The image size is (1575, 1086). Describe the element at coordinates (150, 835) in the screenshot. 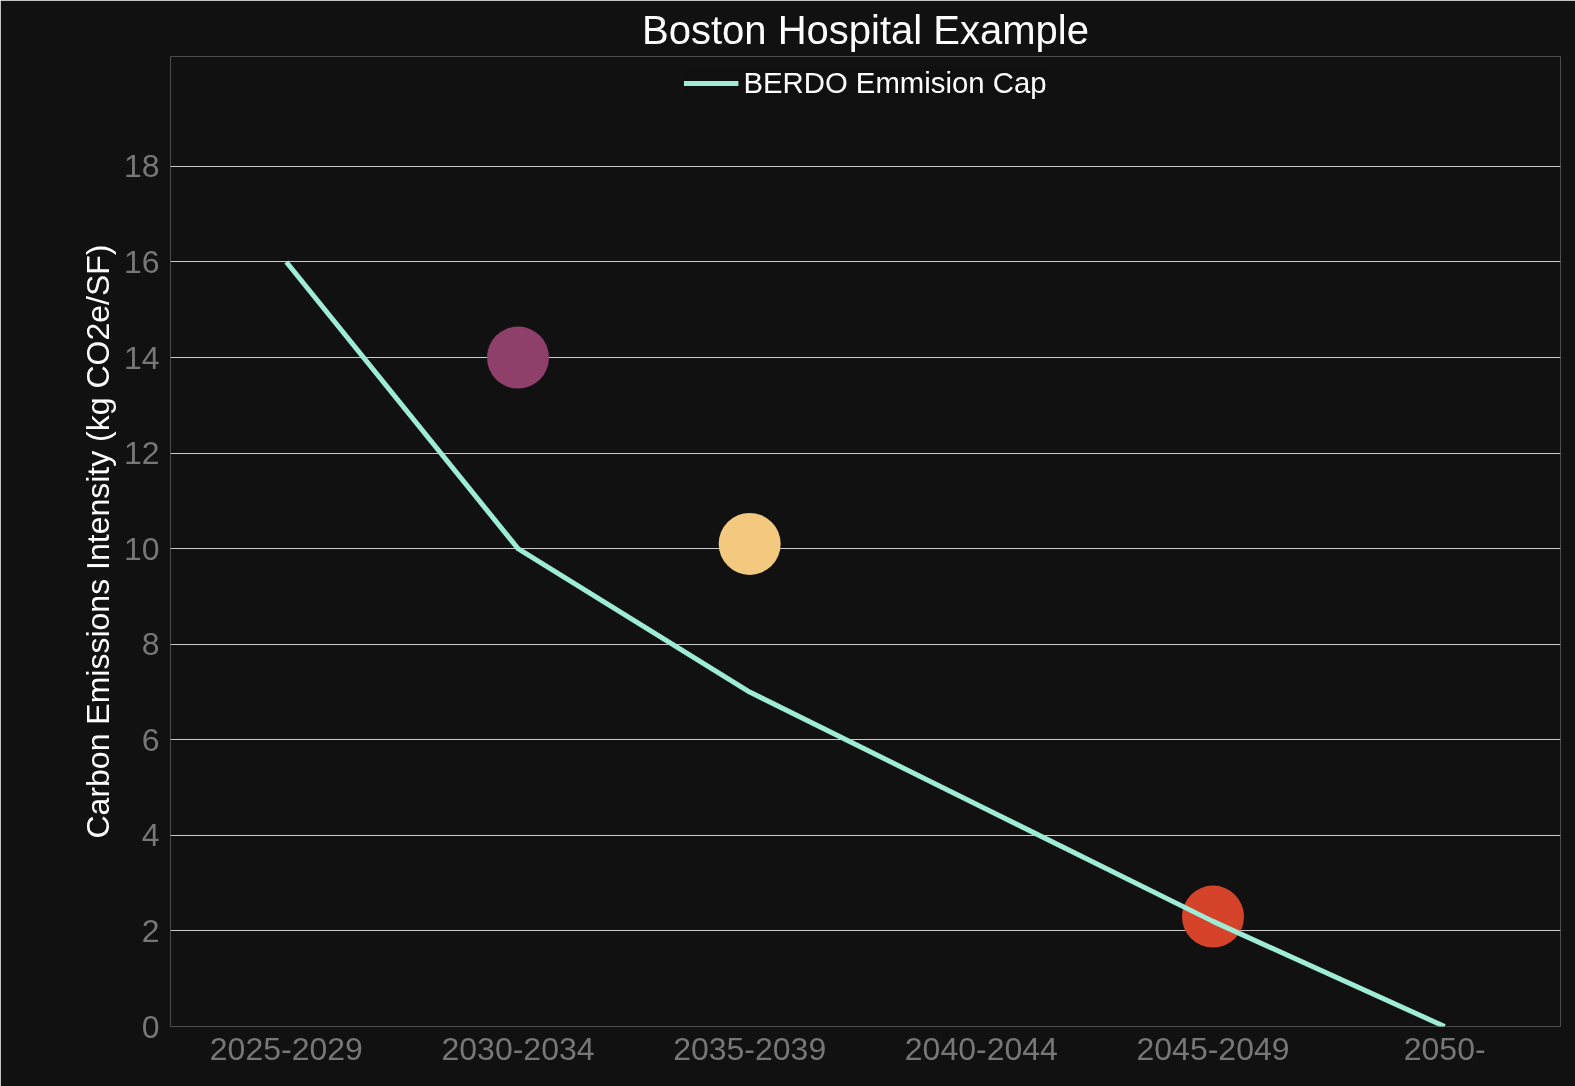

I see `y-tick-label: 4` at that location.